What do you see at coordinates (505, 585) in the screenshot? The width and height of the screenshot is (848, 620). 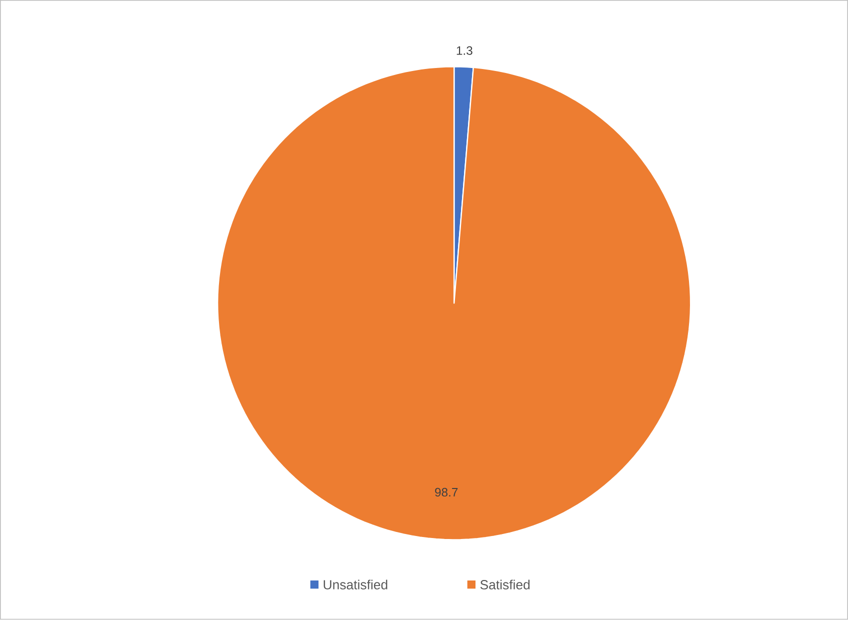 I see `legend-label: Satisfied` at bounding box center [505, 585].